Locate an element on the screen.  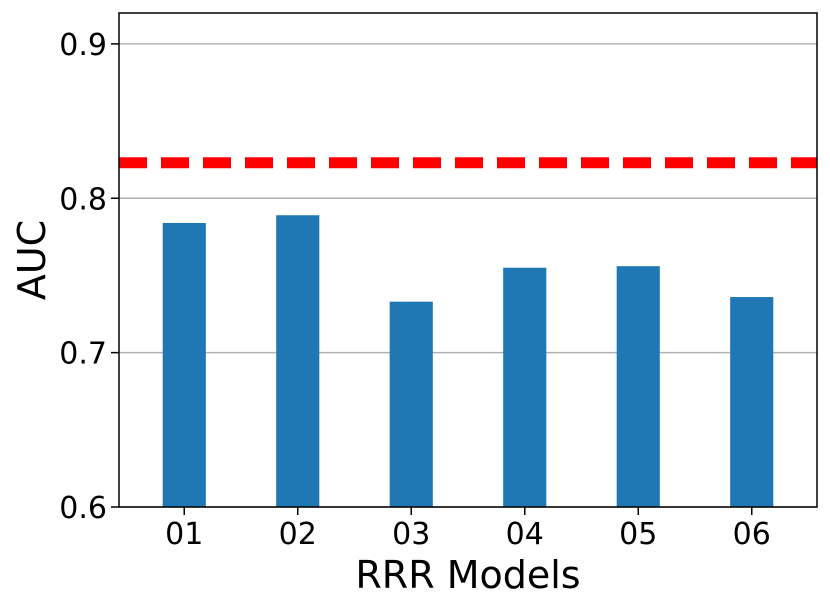
x-tick-label: 05 is located at coordinates (638, 534).